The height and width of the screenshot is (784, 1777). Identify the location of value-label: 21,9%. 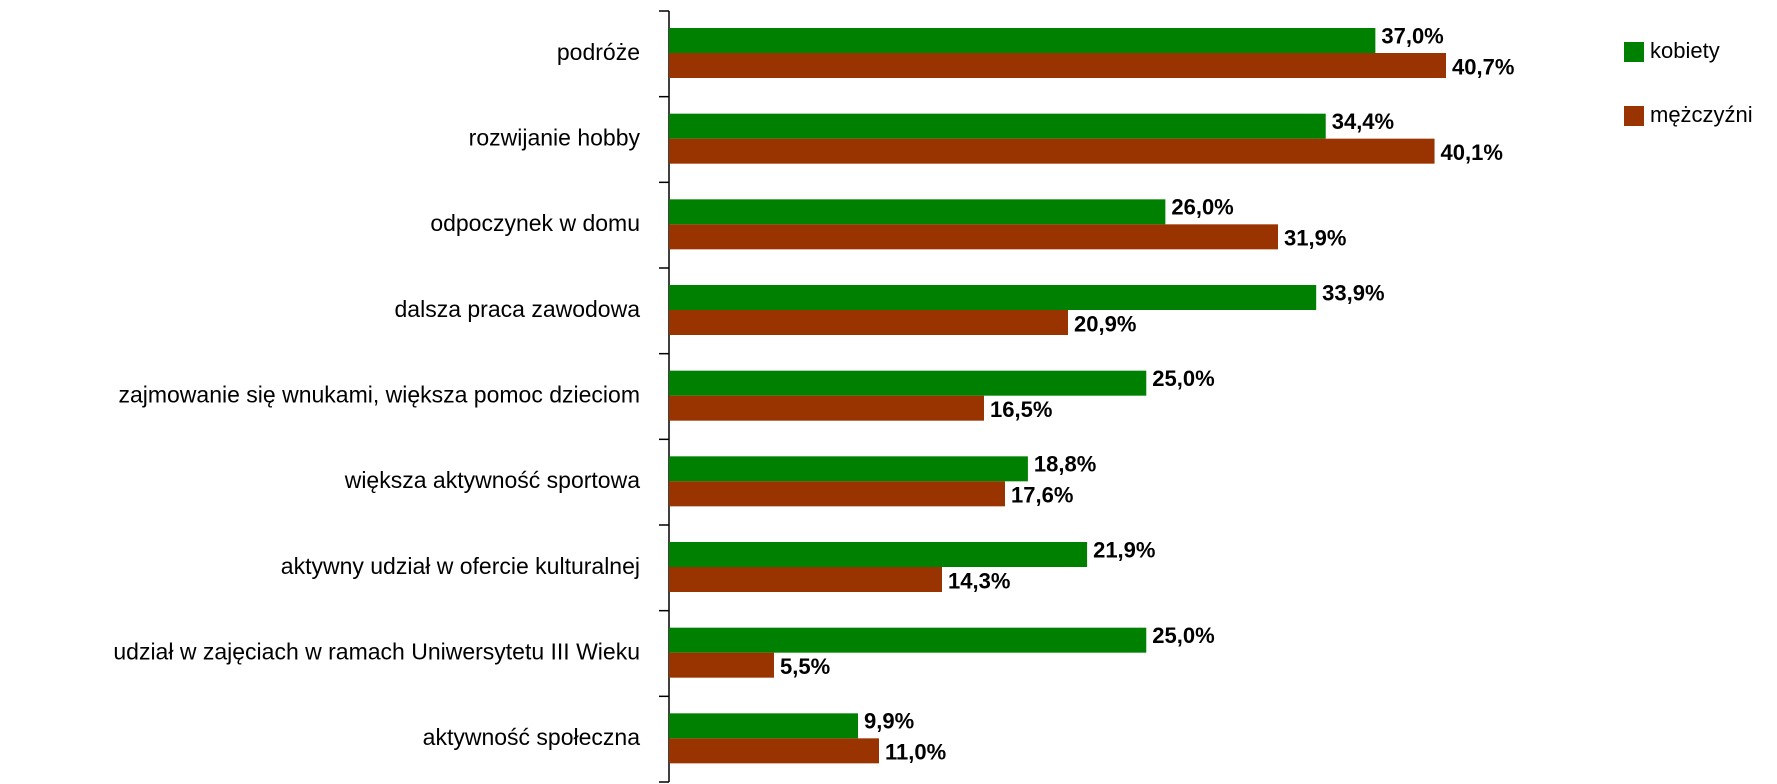
(1124, 549).